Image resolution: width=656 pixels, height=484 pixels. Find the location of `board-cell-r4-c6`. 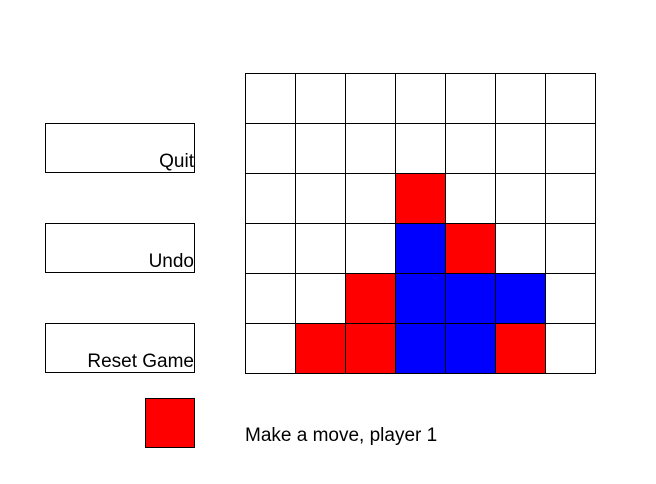

board-cell-r4-c6 is located at coordinates (571, 299).